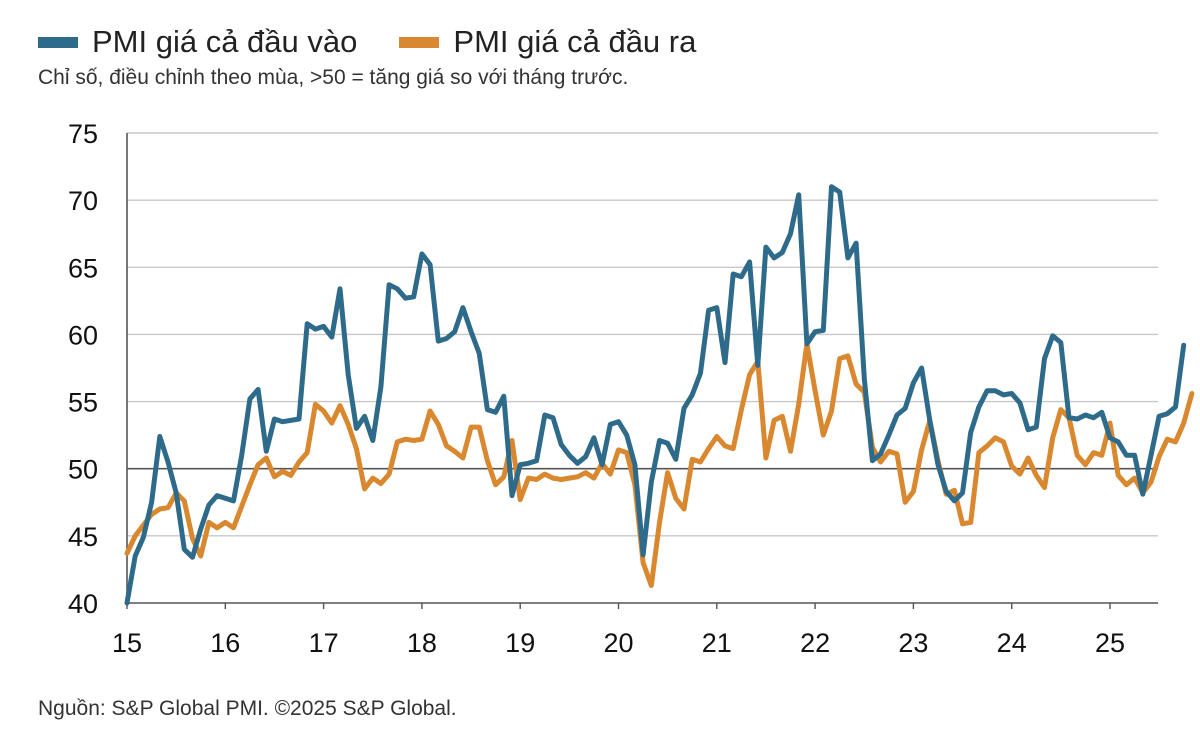 Image resolution: width=1200 pixels, height=742 pixels. Describe the element at coordinates (419, 42) in the screenshot. I see `legend-swatch-output` at that location.